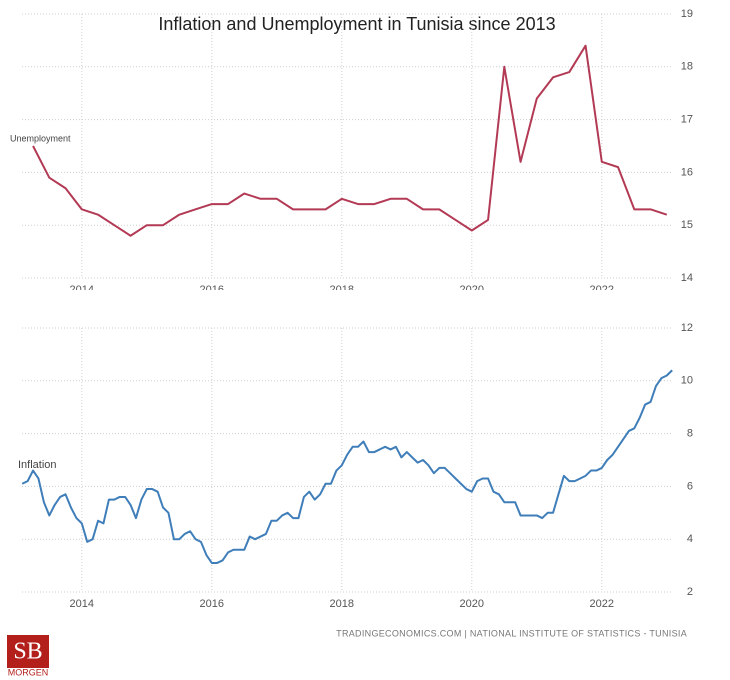 The width and height of the screenshot is (730, 680). I want to click on series-label: Unemployment, so click(40, 138).